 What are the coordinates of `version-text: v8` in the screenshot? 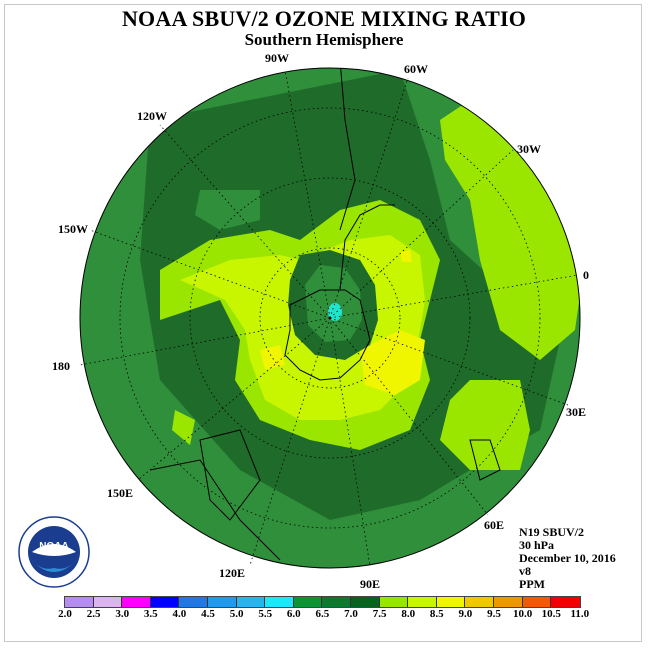 It's located at (525, 571).